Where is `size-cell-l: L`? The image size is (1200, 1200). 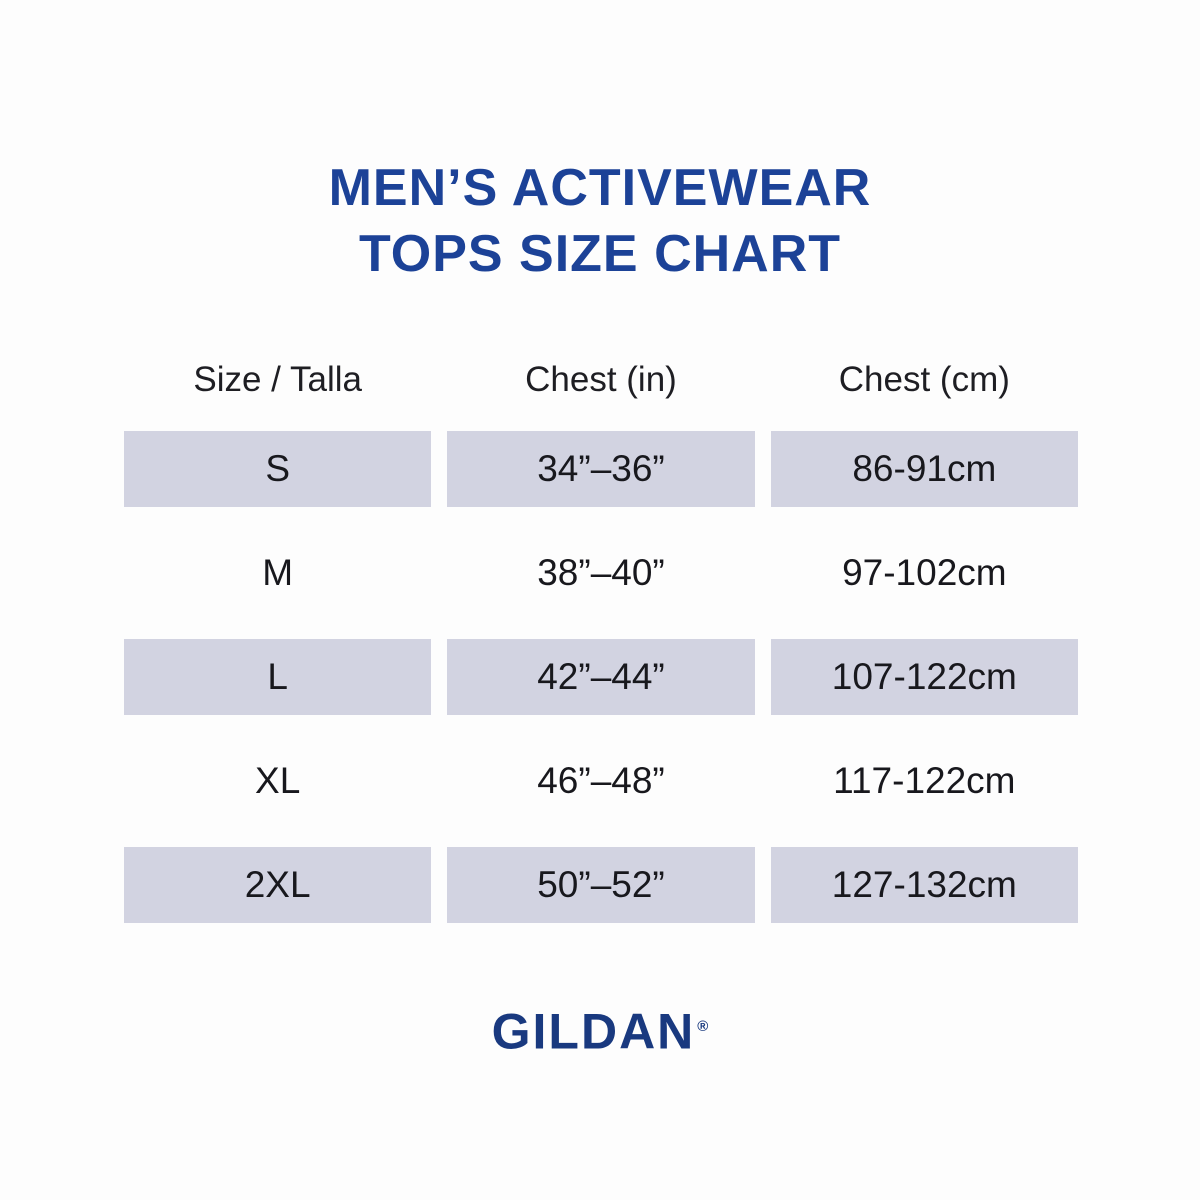 size-cell-l: L is located at coordinates (278, 677).